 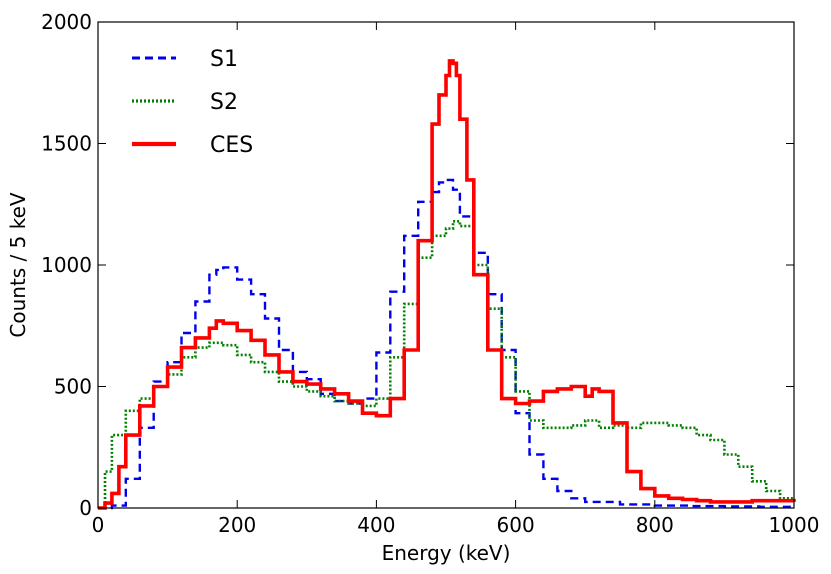 I want to click on x-tick-label: 800, so click(x=655, y=525).